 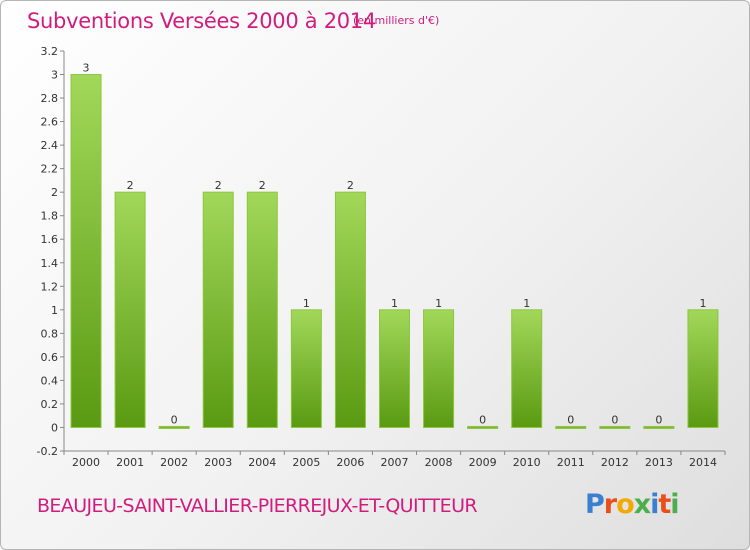 What do you see at coordinates (659, 462) in the screenshot?
I see `x-tick-label: 2013` at bounding box center [659, 462].